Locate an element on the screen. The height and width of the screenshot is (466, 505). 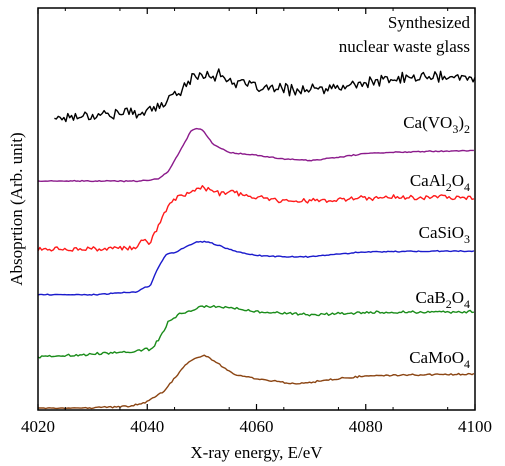
x-tick-label: 4020 is located at coordinates (38, 426).